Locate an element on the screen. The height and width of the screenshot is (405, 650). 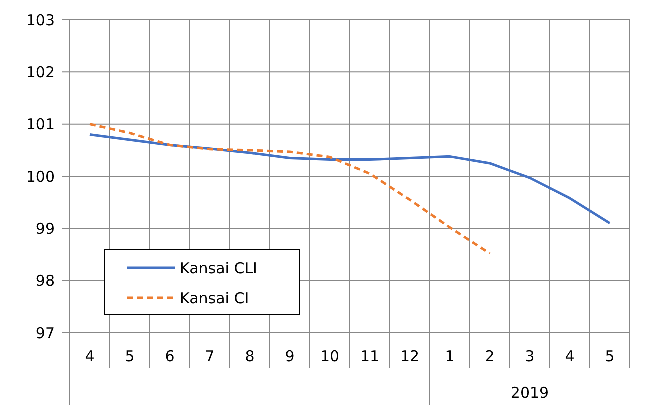
x-tick-label: 8 is located at coordinates (250, 356).